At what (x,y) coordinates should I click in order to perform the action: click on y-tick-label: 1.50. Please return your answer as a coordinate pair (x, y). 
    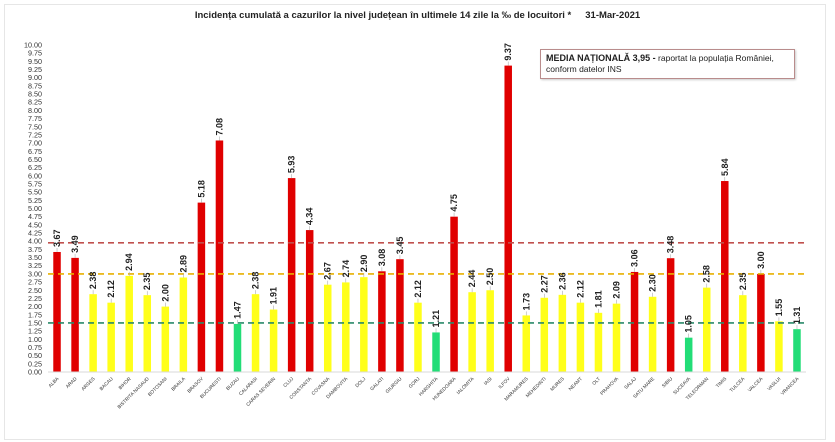
    Looking at the image, I should click on (35, 322).